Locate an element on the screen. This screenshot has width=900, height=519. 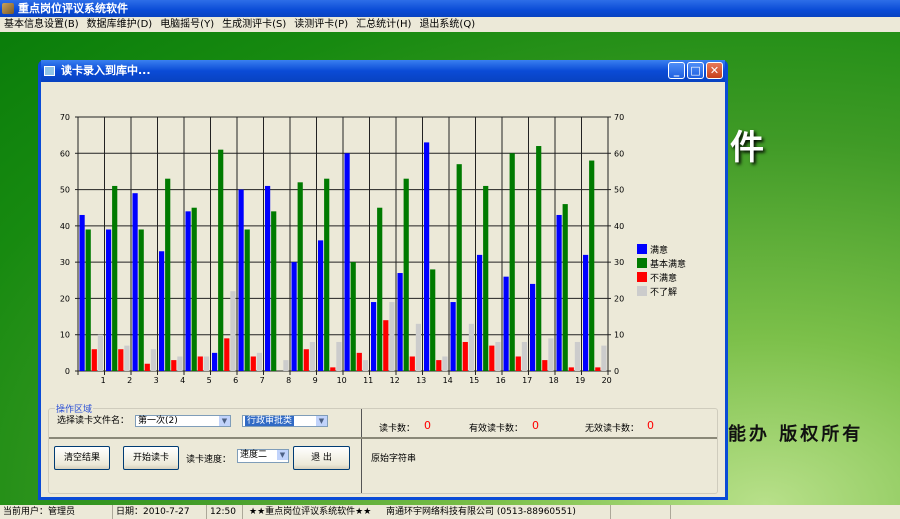
bar-基本满意-19 is located at coordinates (565, 287).